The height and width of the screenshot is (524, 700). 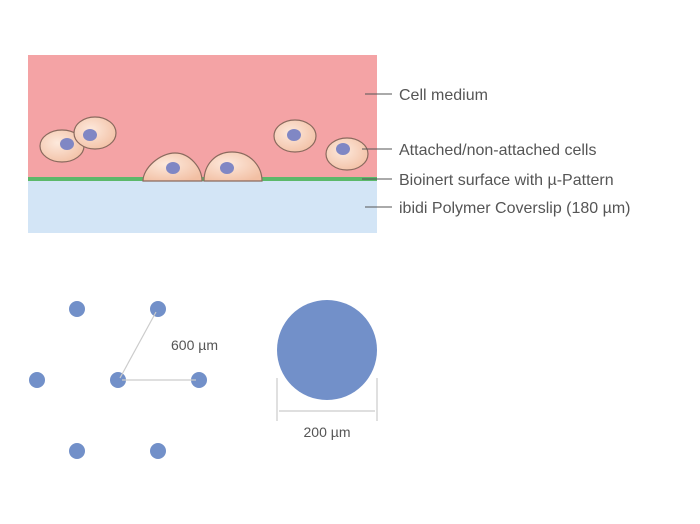 What do you see at coordinates (157, 346) in the screenshot?
I see `spacing-arrows` at bounding box center [157, 346].